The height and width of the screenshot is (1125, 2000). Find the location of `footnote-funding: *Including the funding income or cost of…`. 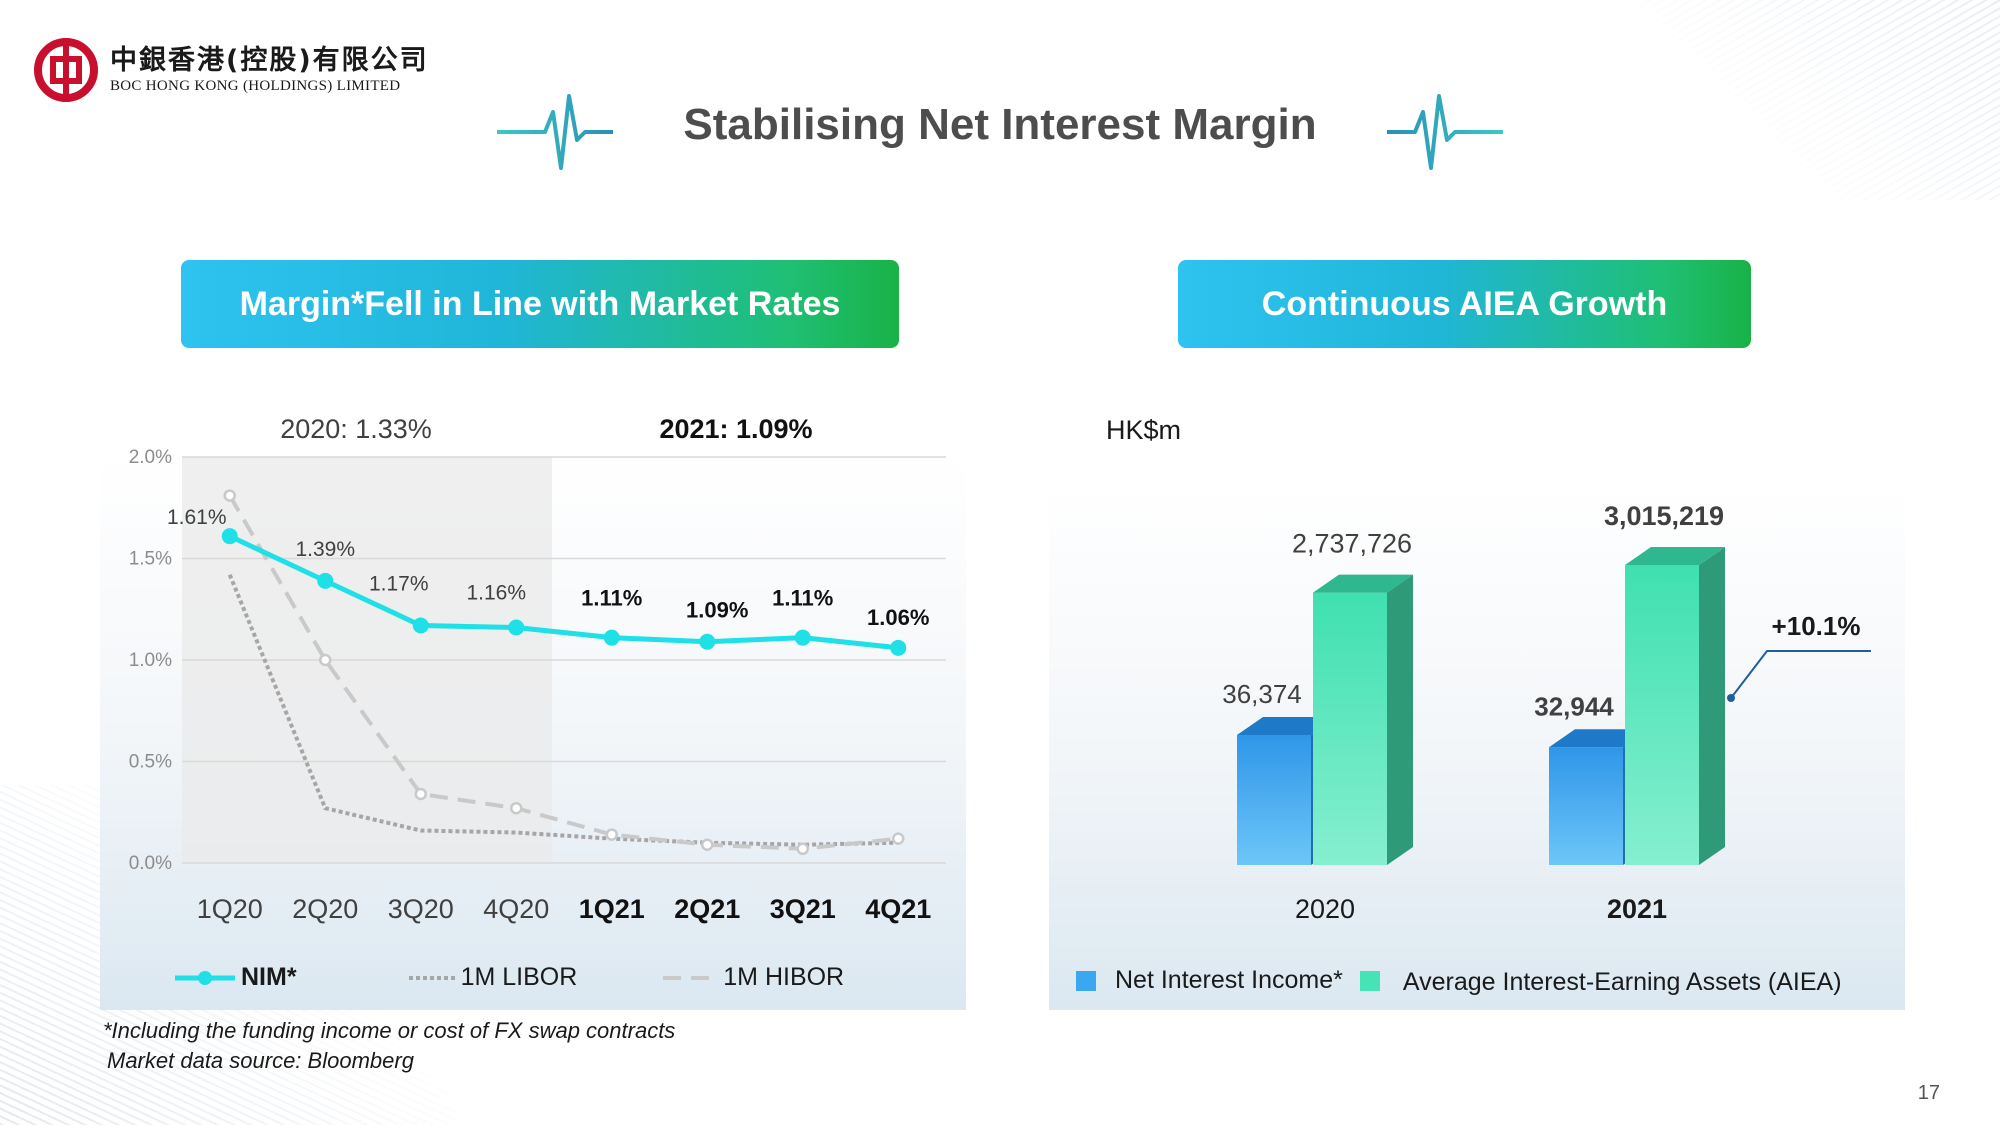

footnote-funding: *Including the funding income or cost of… is located at coordinates (389, 1030).